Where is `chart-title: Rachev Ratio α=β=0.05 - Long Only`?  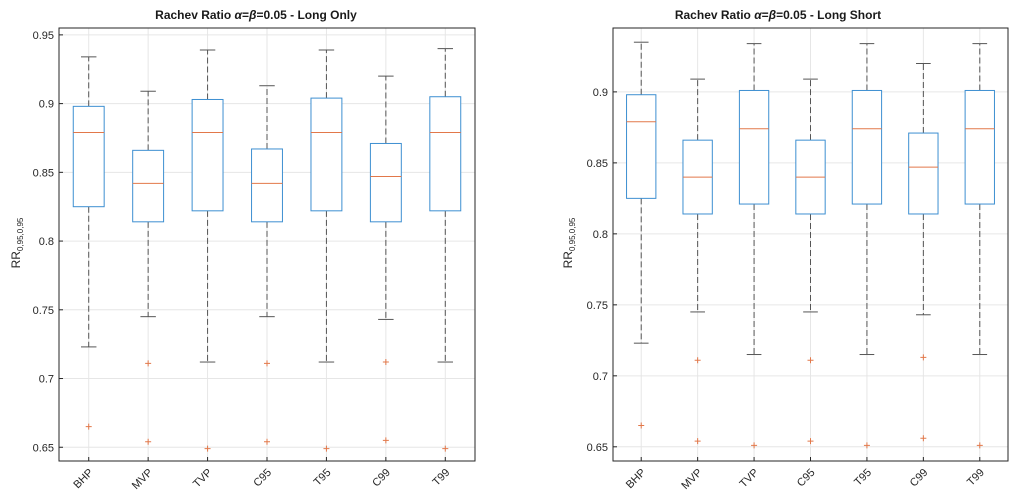 chart-title: Rachev Ratio α=β=0.05 - Long Only is located at coordinates (256, 15).